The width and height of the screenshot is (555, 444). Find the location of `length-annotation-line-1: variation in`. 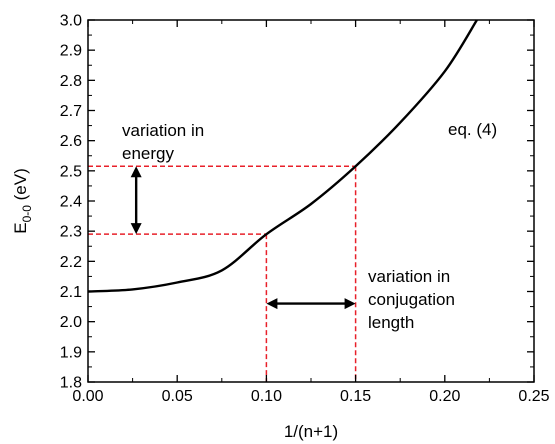

length-annotation-line-1: variation in is located at coordinates (409, 276).